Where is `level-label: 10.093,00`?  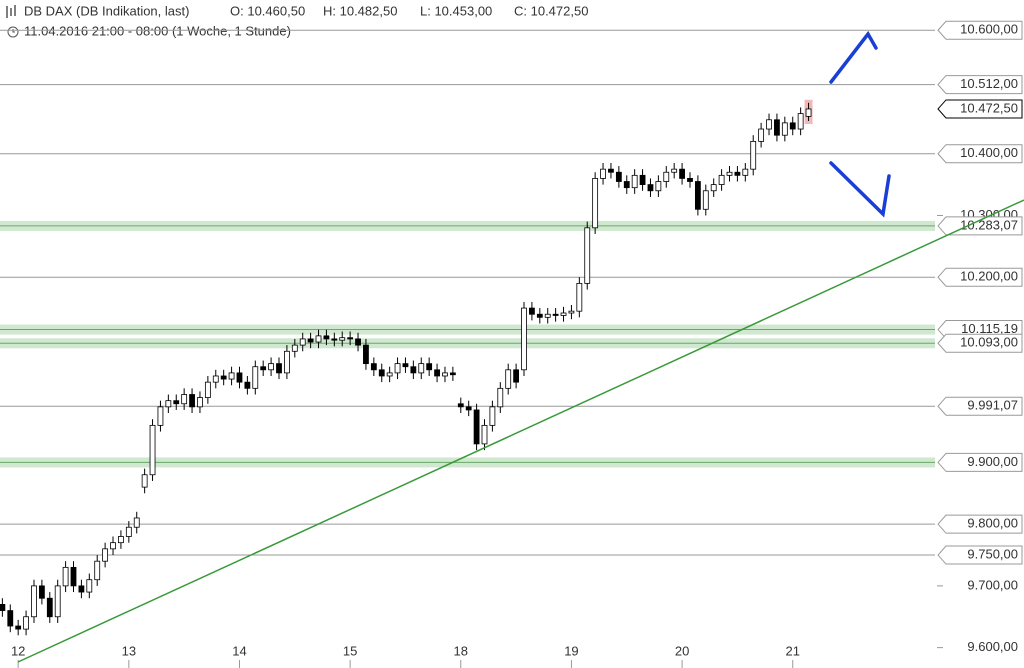
level-label: 10.093,00 is located at coordinates (989, 342).